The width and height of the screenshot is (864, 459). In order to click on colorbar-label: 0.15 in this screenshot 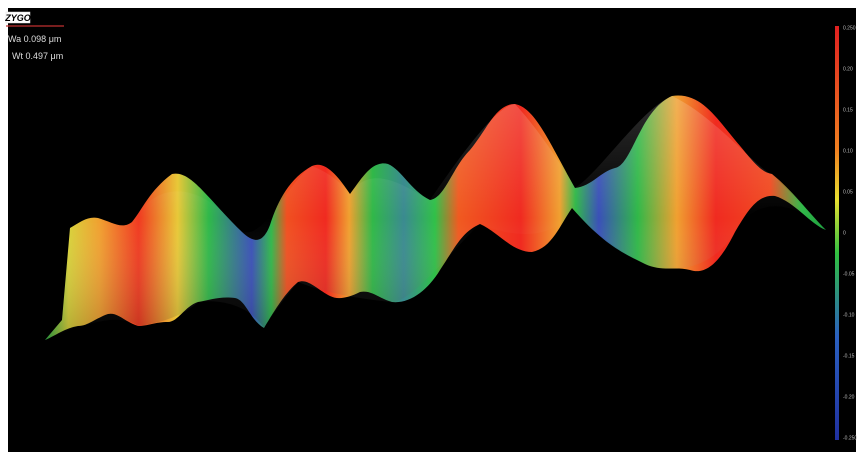, I will do `click(848, 110)`.